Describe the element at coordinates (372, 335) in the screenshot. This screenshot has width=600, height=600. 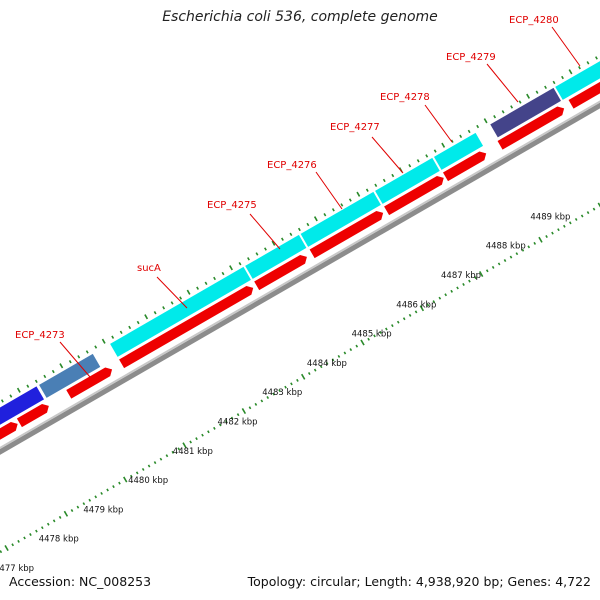
I see `scale-label: 4485 kbp` at that location.